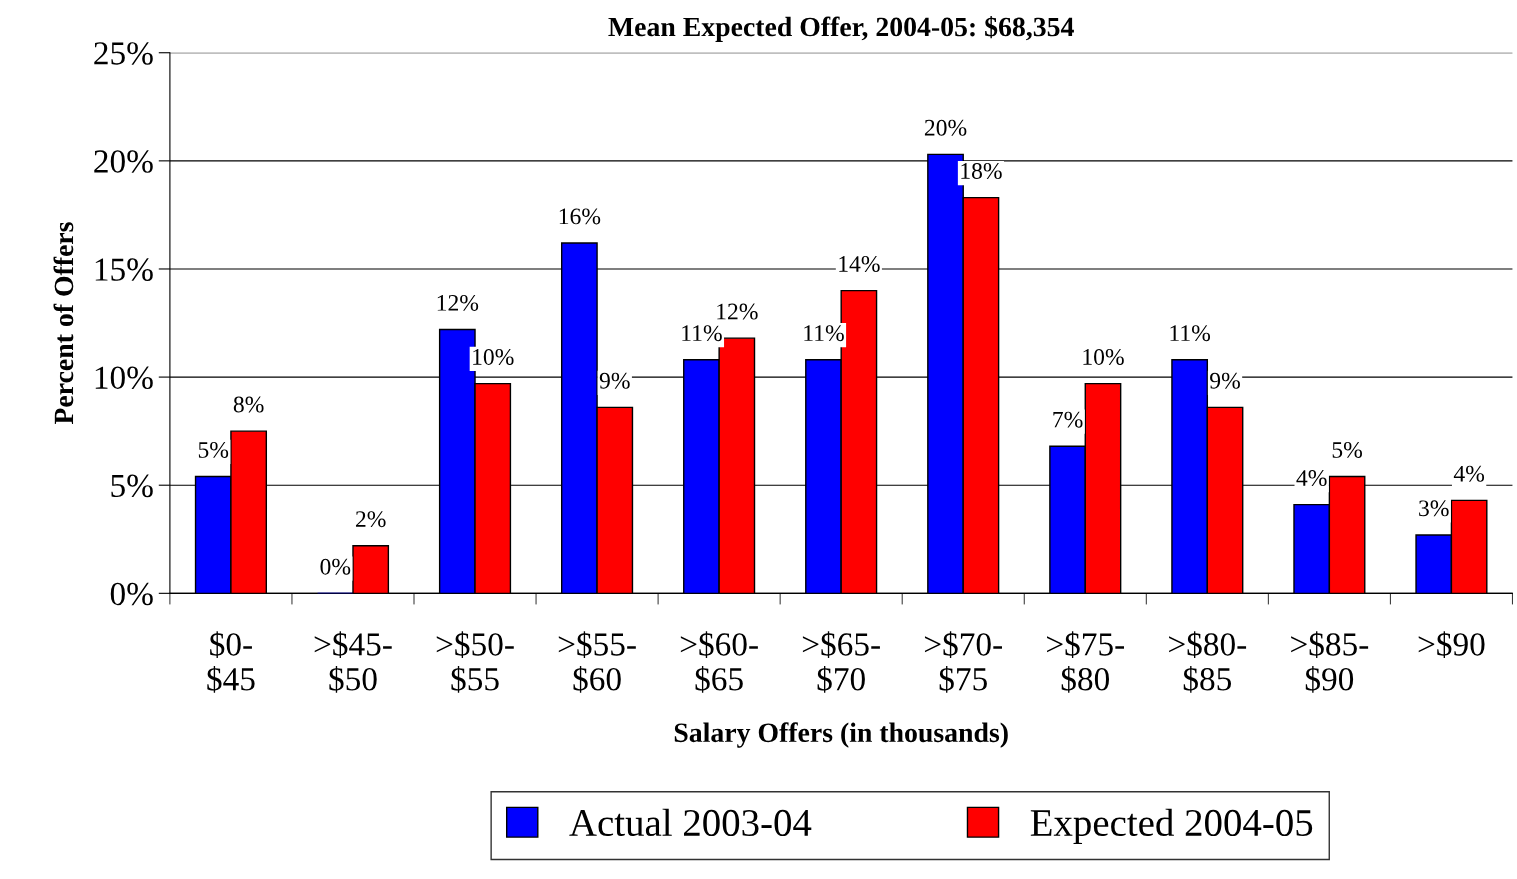 The height and width of the screenshot is (879, 1517). What do you see at coordinates (841, 28) in the screenshot?
I see `chart-title: Mean Expected Offer, 2004-05: $68,354` at bounding box center [841, 28].